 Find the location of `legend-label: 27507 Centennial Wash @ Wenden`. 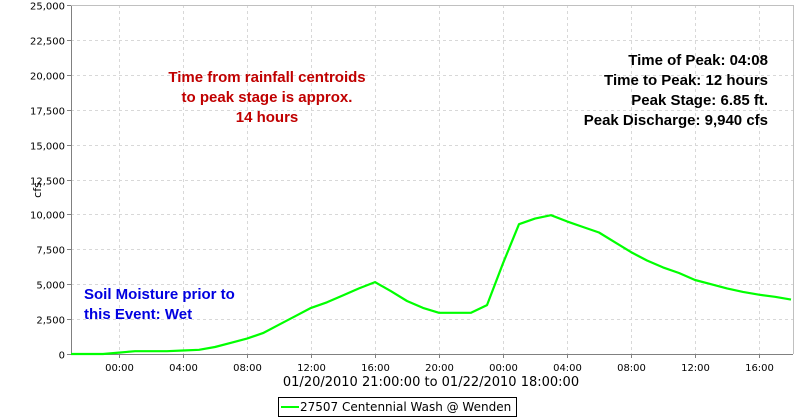

legend-label: 27507 Centennial Wash @ Wenden is located at coordinates (406, 407).